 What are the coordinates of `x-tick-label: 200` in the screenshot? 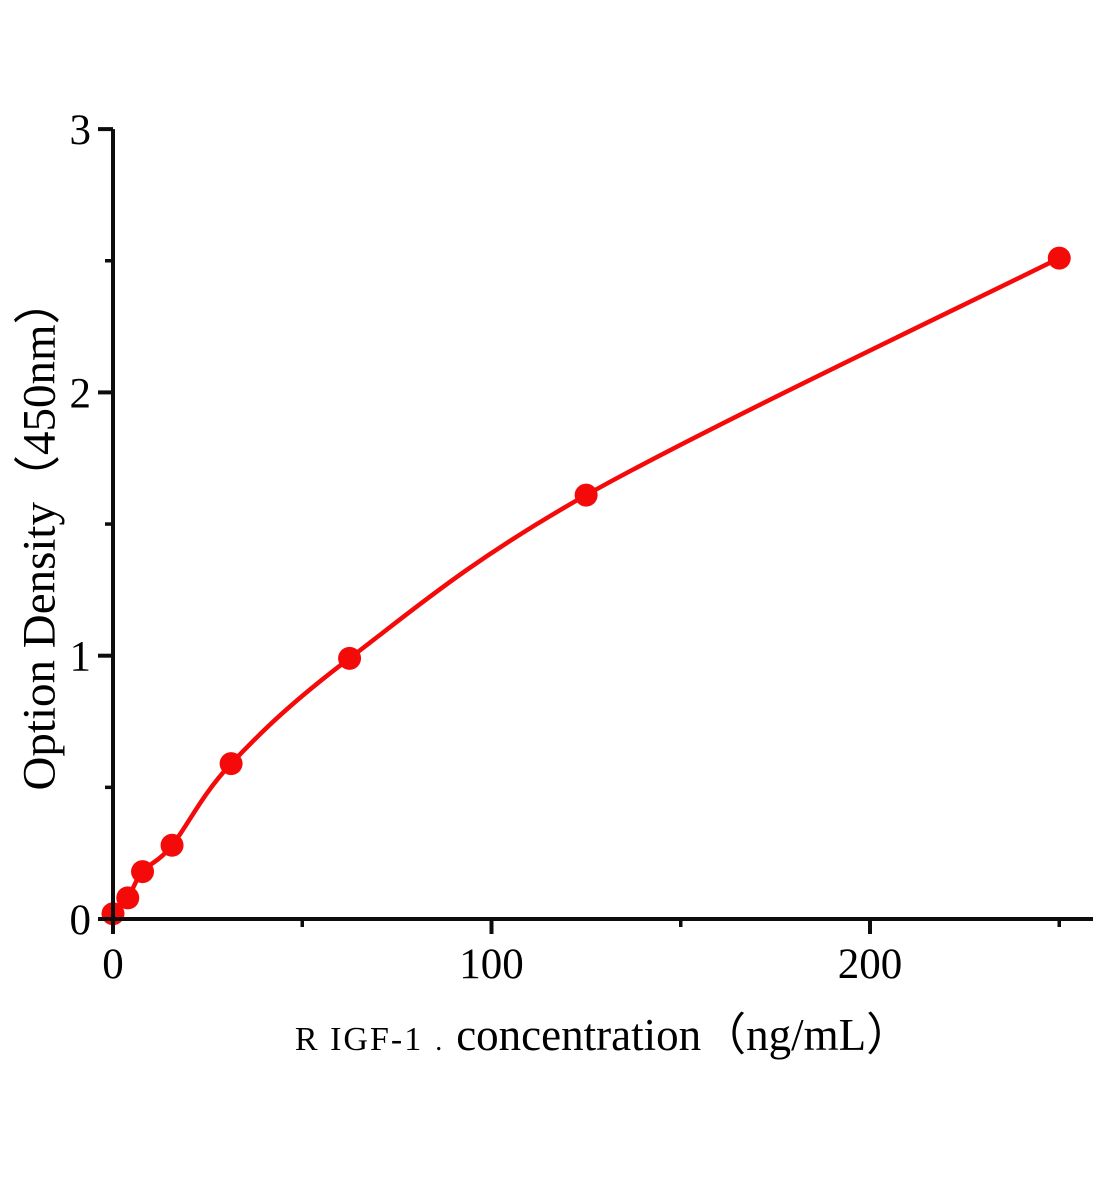 It's located at (870, 964).